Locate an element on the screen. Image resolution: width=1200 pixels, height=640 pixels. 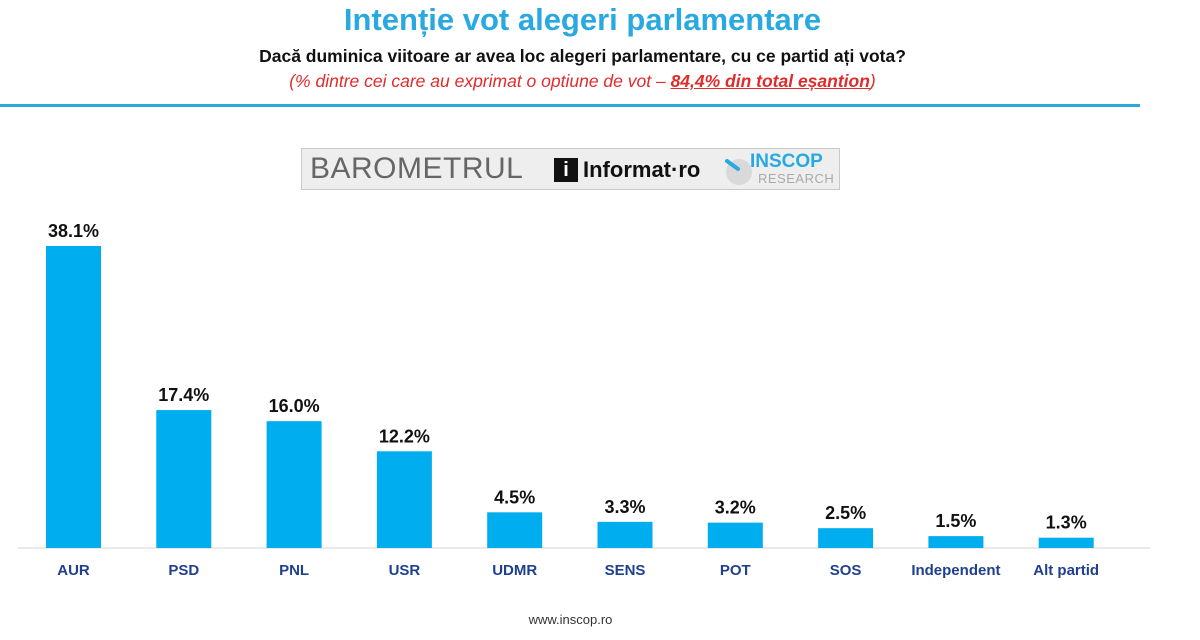
bar-udmr is located at coordinates (515, 530).